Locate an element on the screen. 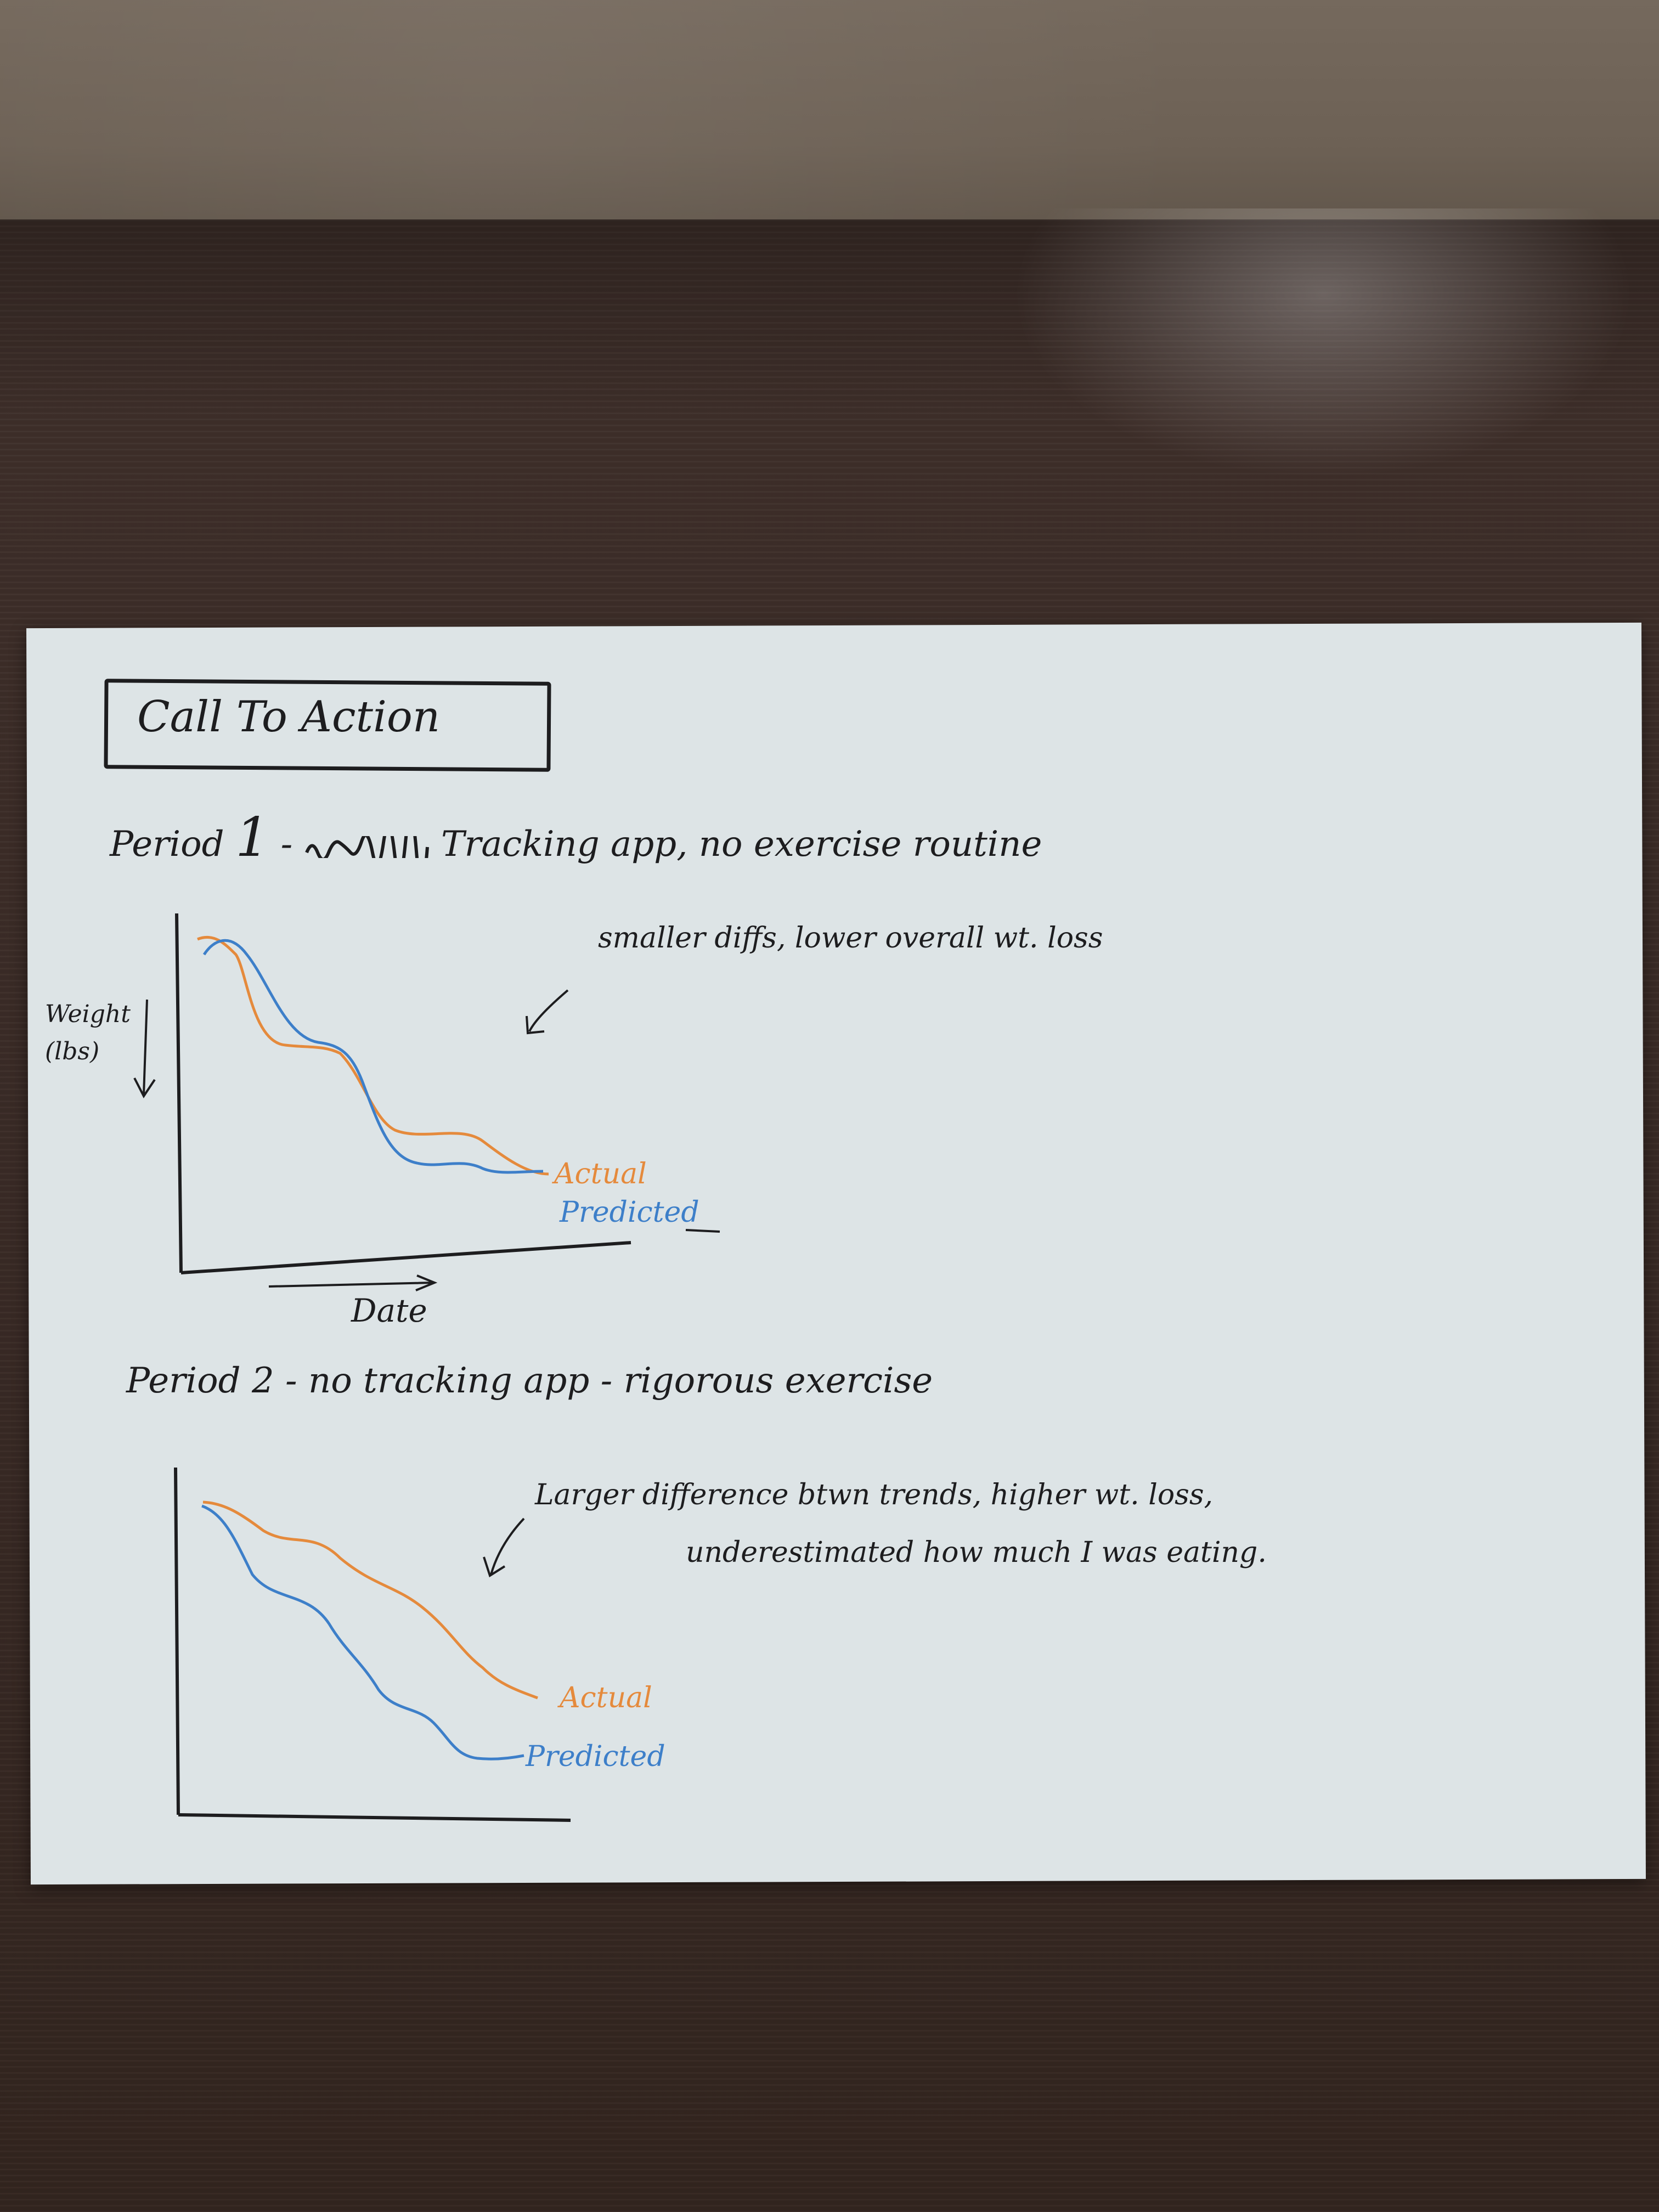 Image resolution: width=1659 pixels, height=2212 pixels. table-glare is located at coordinates (1324, 351).